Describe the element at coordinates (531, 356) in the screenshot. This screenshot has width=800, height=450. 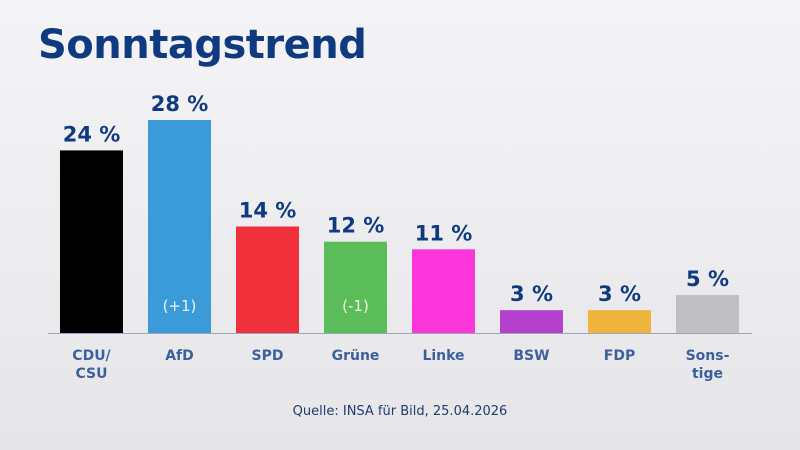
I see `category-label: BSW` at that location.